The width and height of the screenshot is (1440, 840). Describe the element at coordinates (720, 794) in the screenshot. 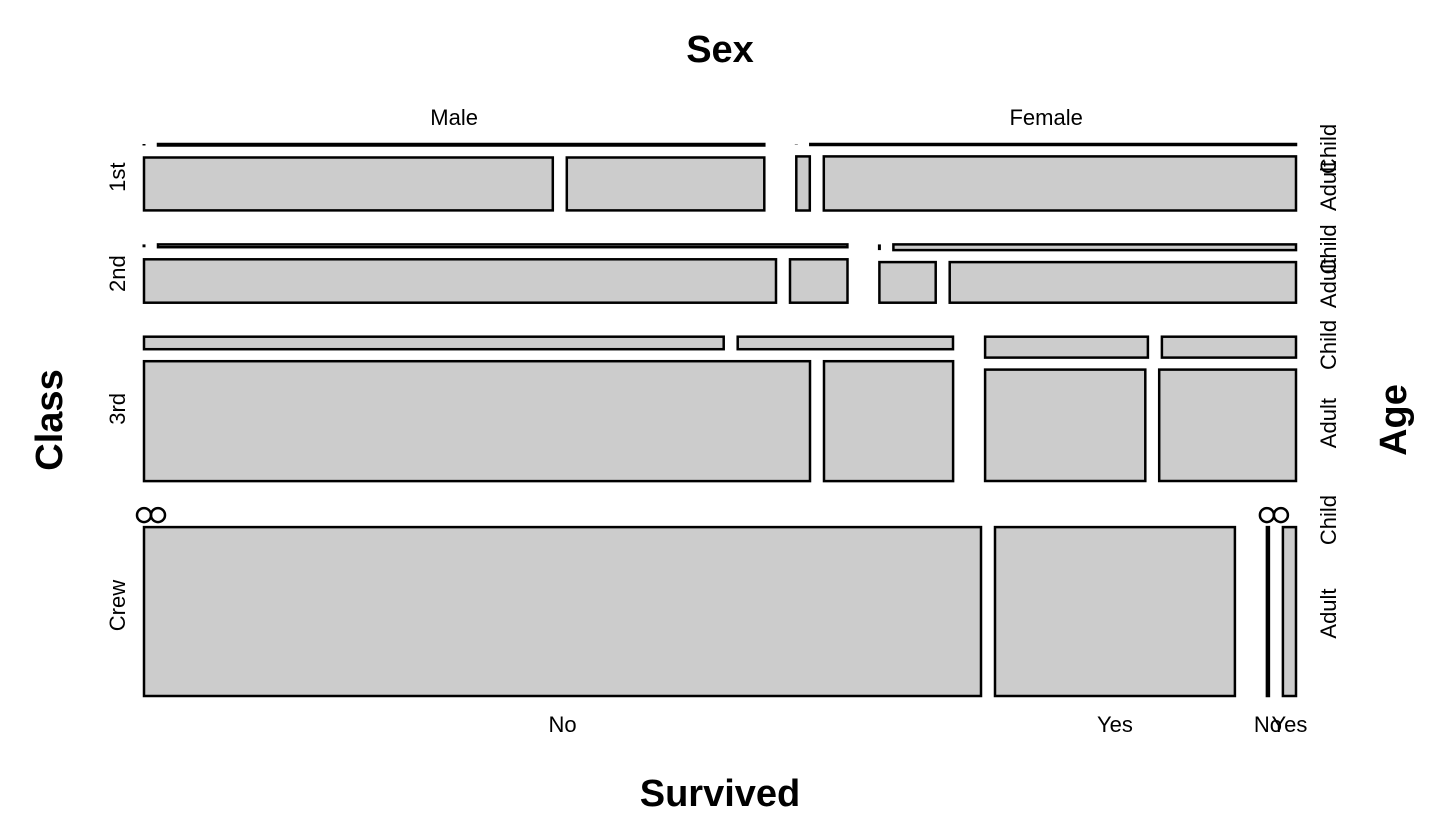

I see `axis-title-bottom: Survived` at that location.